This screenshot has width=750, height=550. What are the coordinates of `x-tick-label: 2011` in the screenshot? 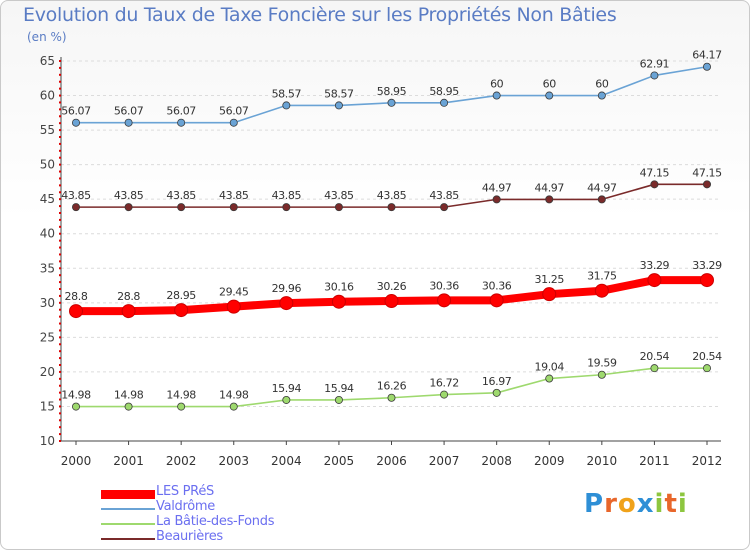 It's located at (654, 461).